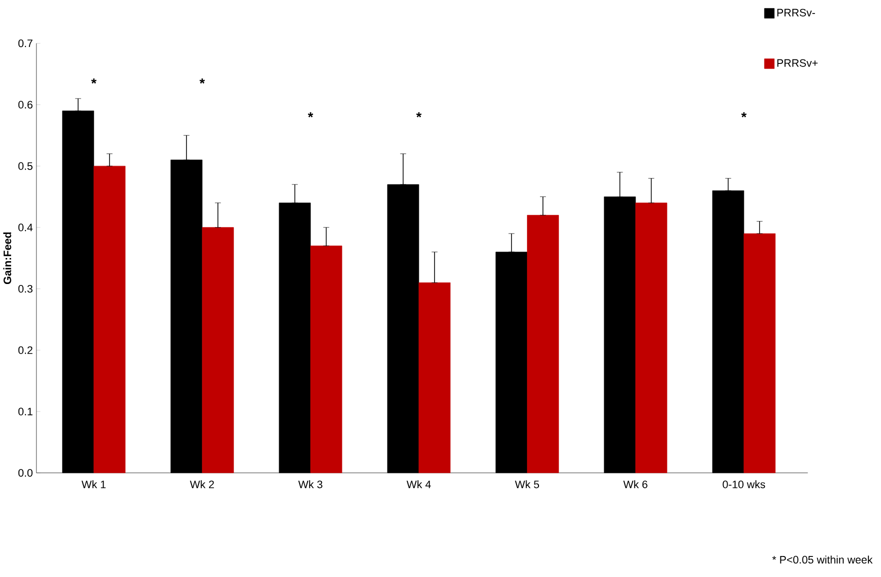 The width and height of the screenshot is (881, 577). What do you see at coordinates (7, 258) in the screenshot?
I see `y-axis-title: Gain:Feed` at bounding box center [7, 258].